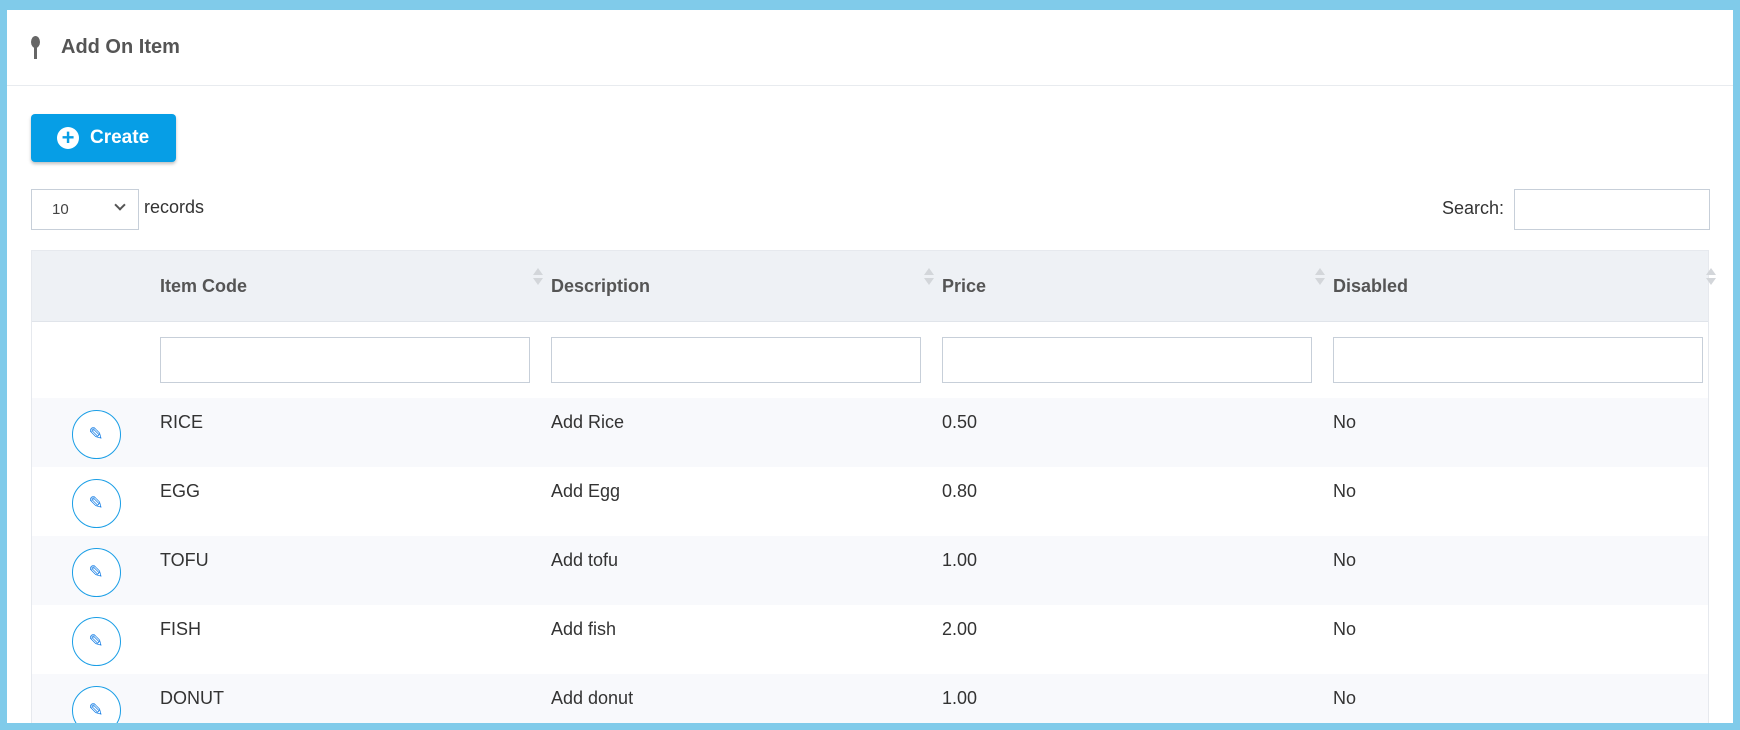  I want to click on records-per-page-select: 10, so click(85, 209).